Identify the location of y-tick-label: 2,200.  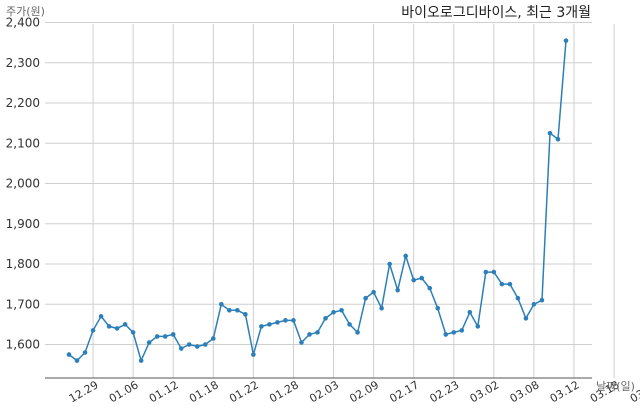
(23, 103).